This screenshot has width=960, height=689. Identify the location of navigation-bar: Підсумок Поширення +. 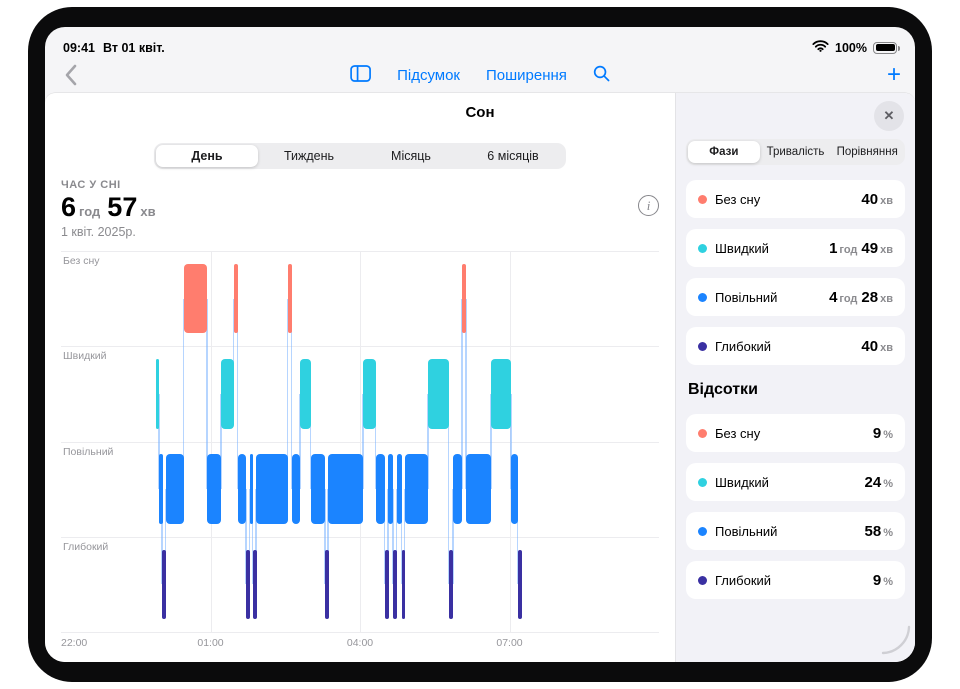
(480, 75).